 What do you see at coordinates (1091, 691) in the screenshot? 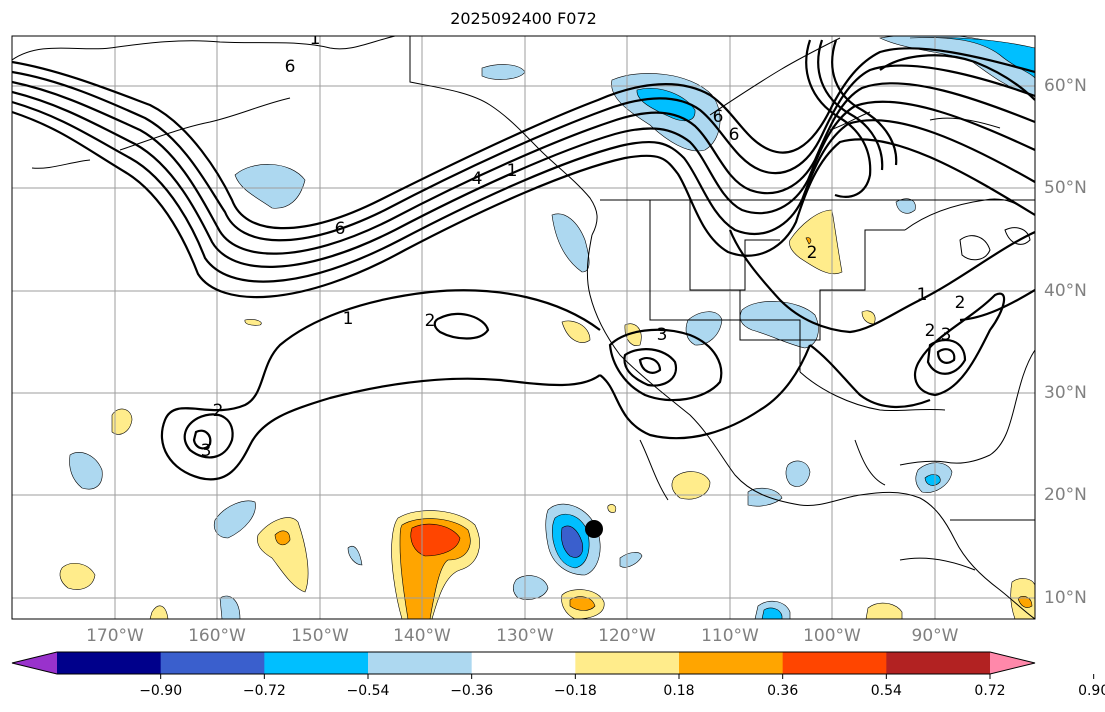
I see `colorbar-tick-label: 0.90` at bounding box center [1091, 691].